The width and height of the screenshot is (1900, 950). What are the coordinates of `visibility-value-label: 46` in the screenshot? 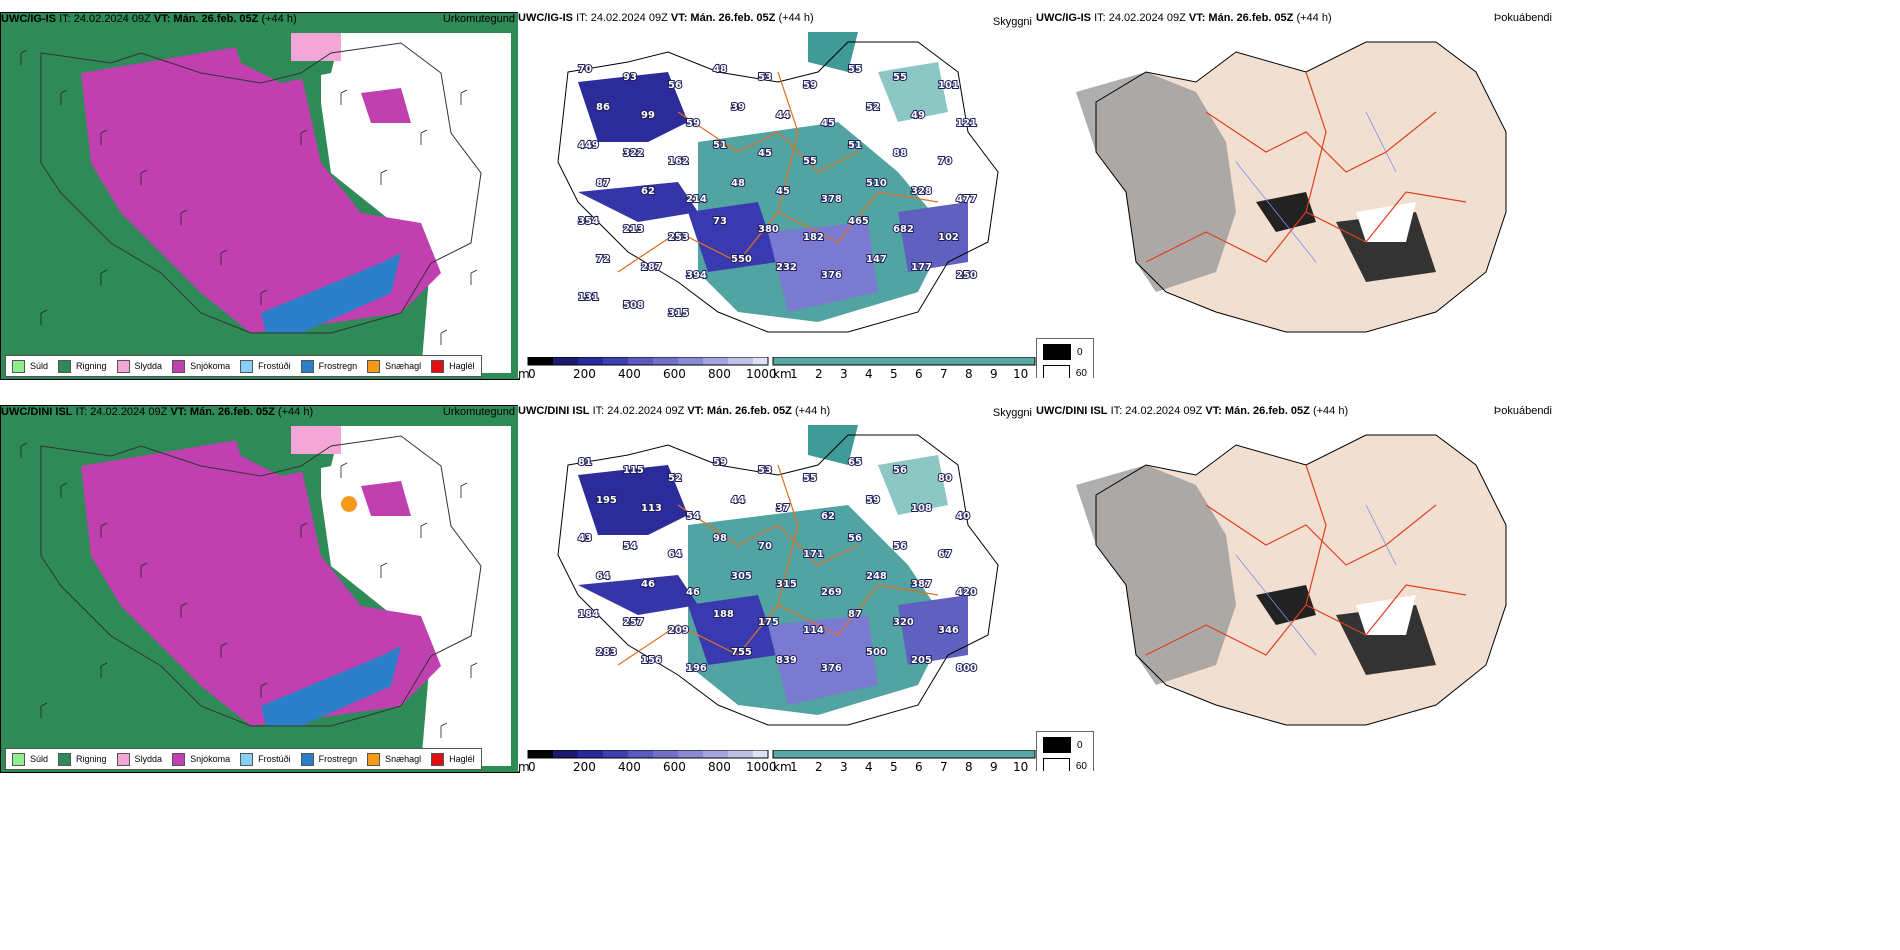 It's located at (648, 584).